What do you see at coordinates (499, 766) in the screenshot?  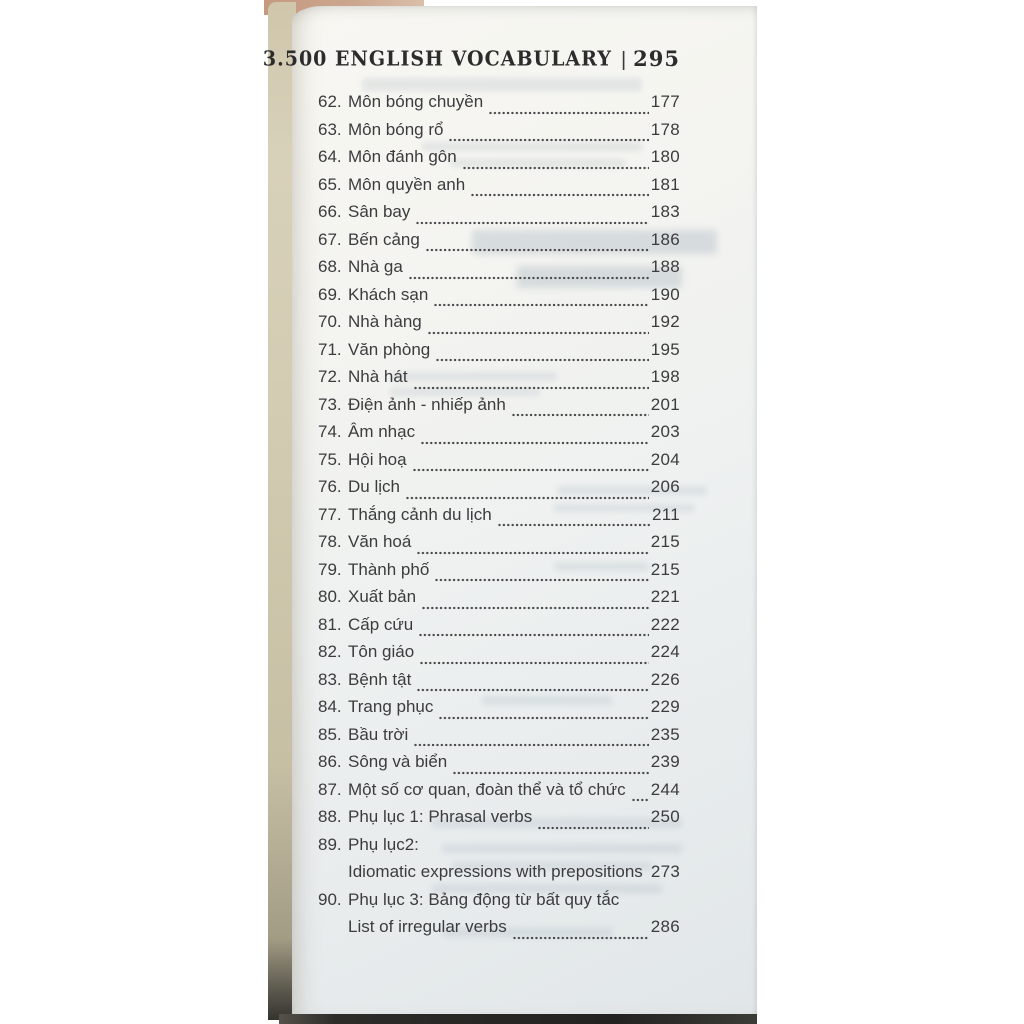 I see `toc-entry: 86. Sông và biển 239` at bounding box center [499, 766].